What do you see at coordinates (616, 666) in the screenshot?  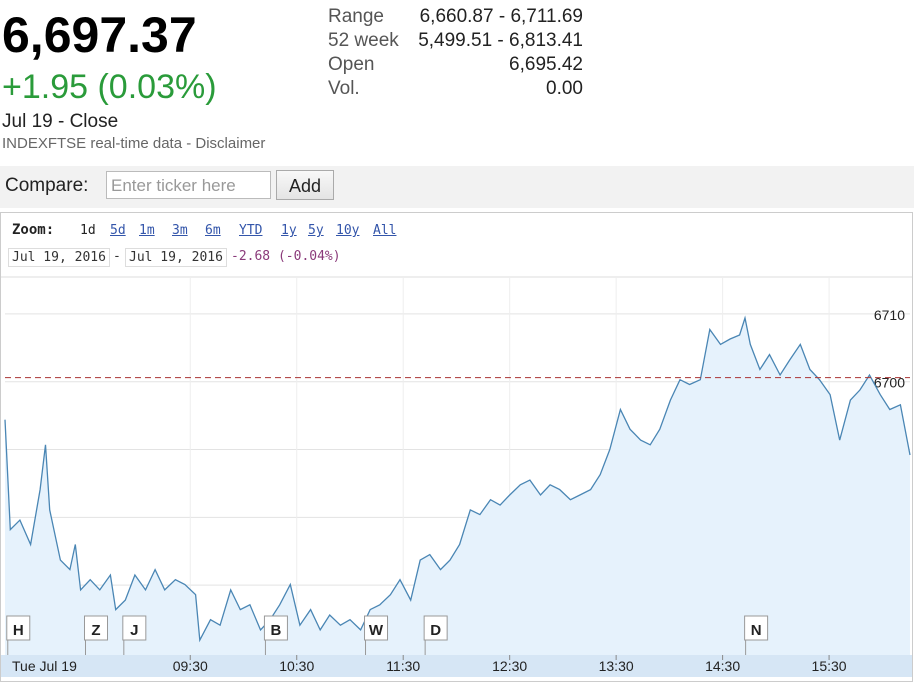 I see `x-tick-label: 13:30` at bounding box center [616, 666].